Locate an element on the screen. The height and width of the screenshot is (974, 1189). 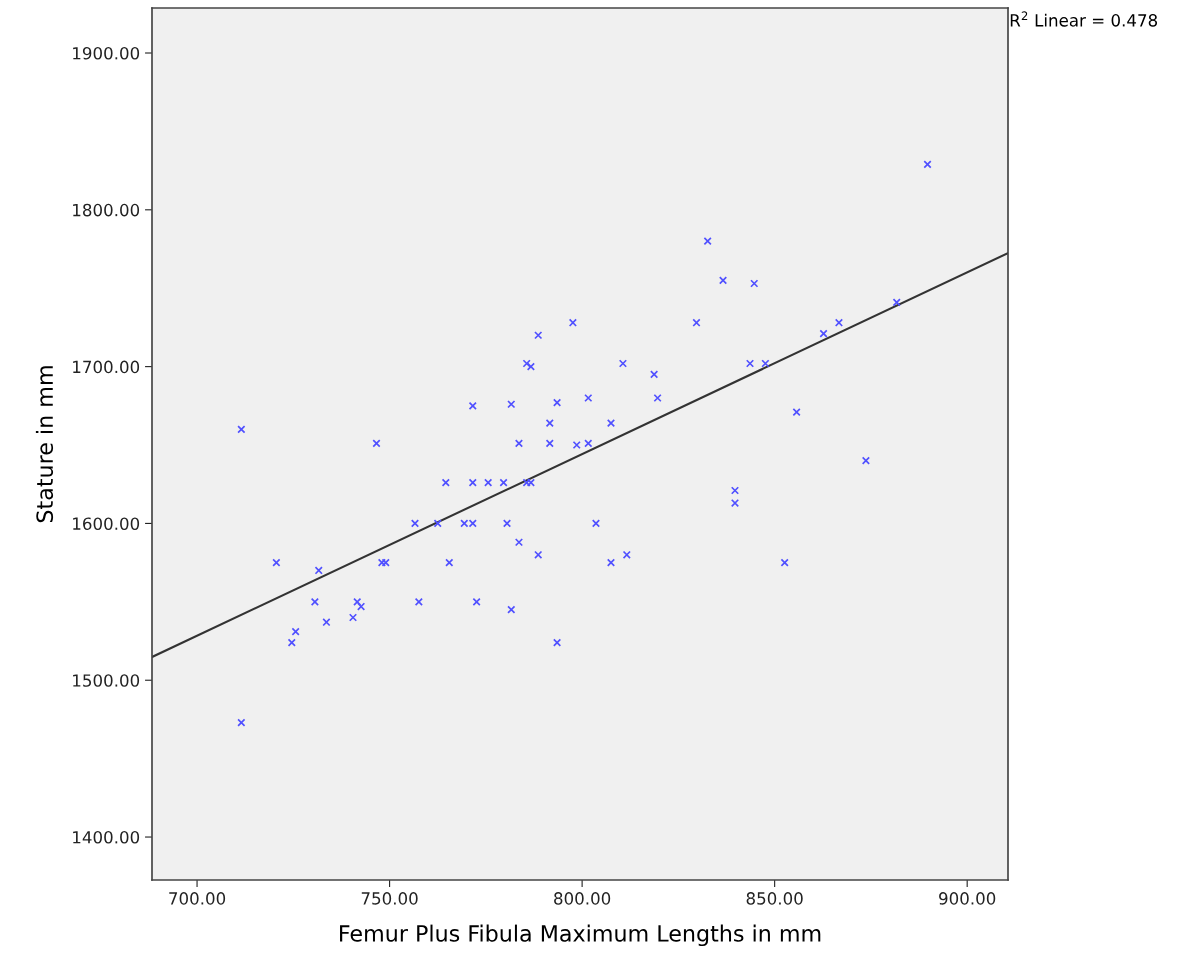
y-axis-title: Stature in mm is located at coordinates (44, 444).